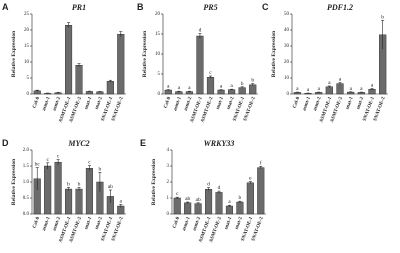 The width and height of the screenshot is (400, 253). Describe the element at coordinates (143, 143) in the screenshot. I see `panel-label: E` at that location.